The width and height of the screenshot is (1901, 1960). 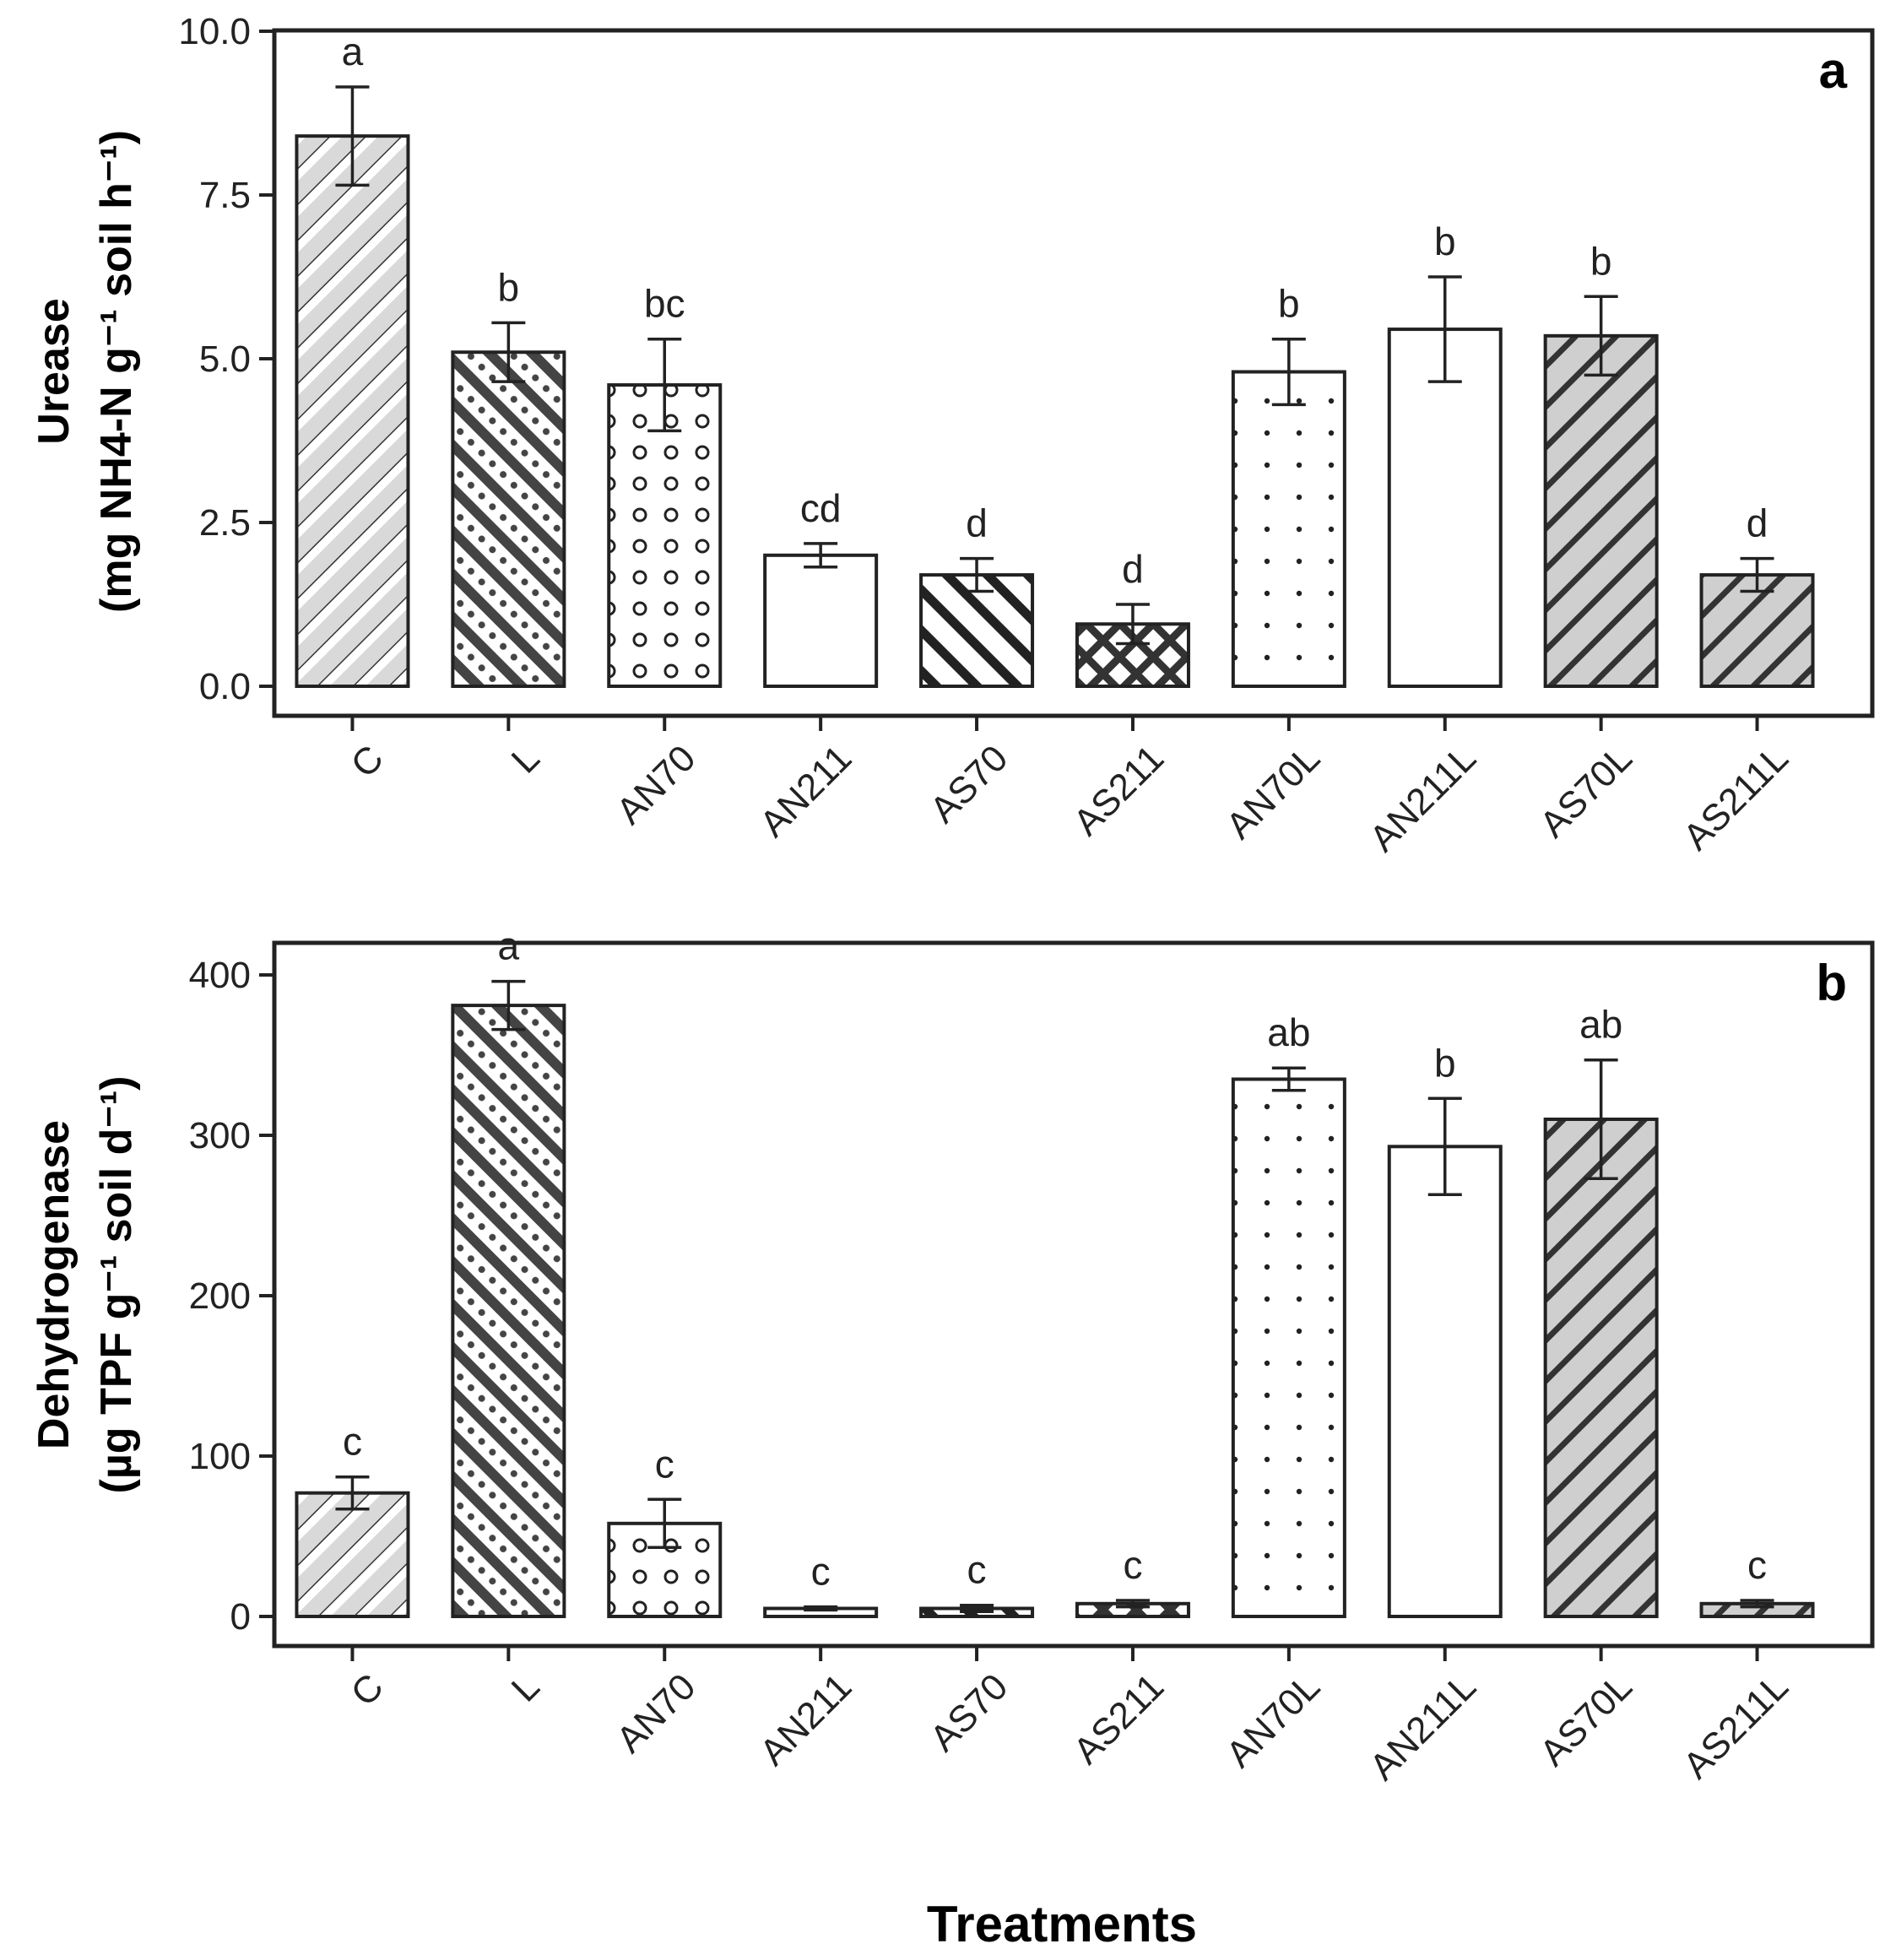 I want to click on panel-label: a, so click(x=1834, y=71).